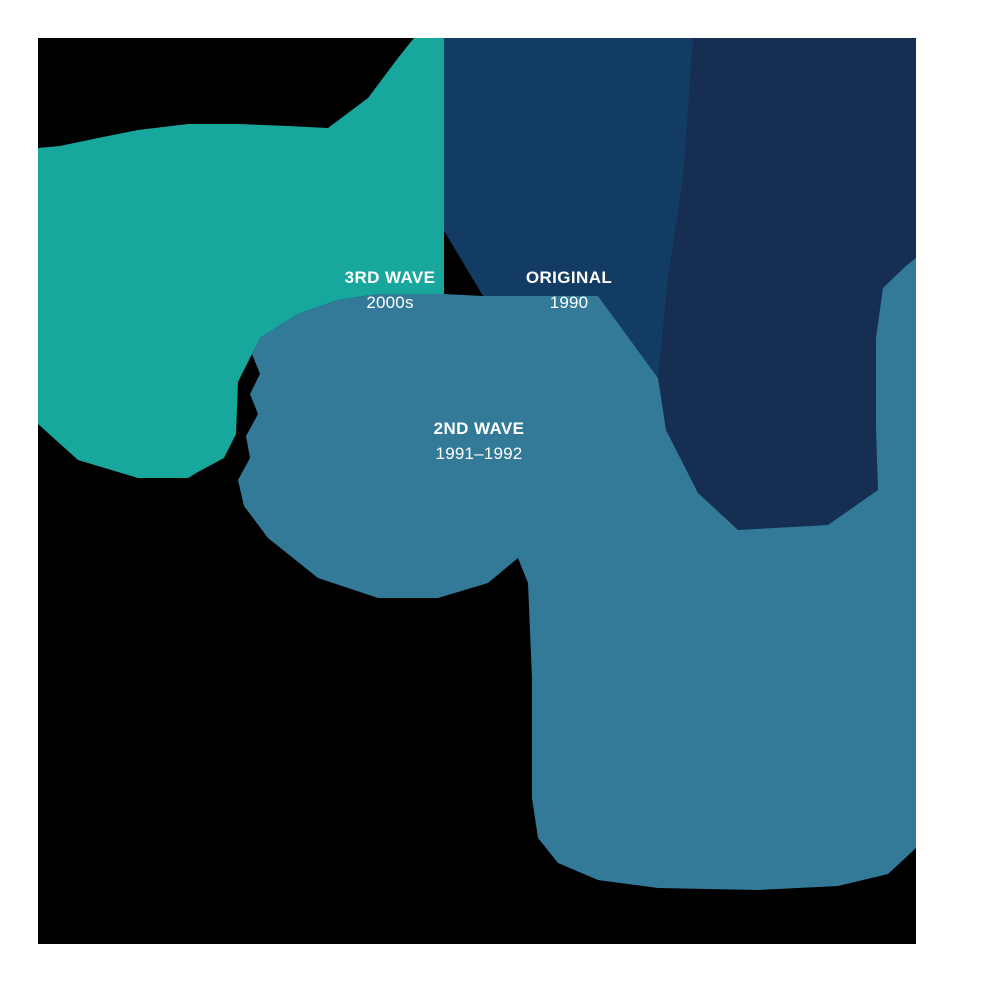 This screenshot has width=1000, height=985. I want to click on venn-overlap-original-dark, so click(787, 284).